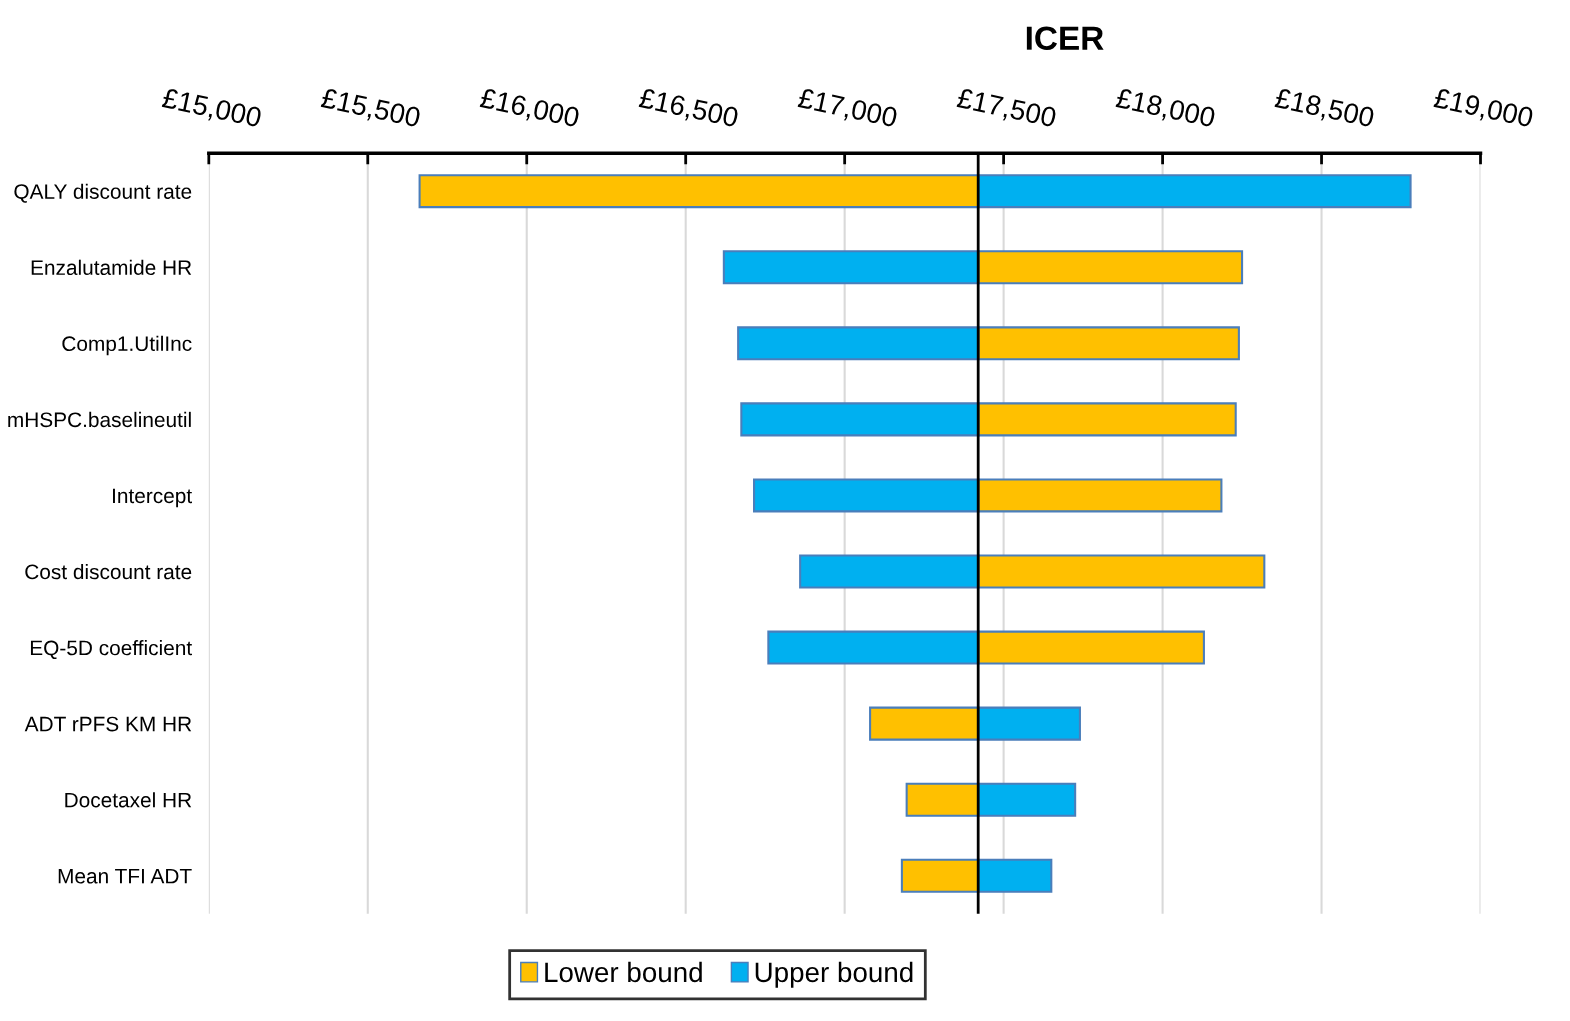 This screenshot has height=1021, width=1570. Describe the element at coordinates (125, 876) in the screenshot. I see `y-tick-label: Mean TFI ADT` at that location.